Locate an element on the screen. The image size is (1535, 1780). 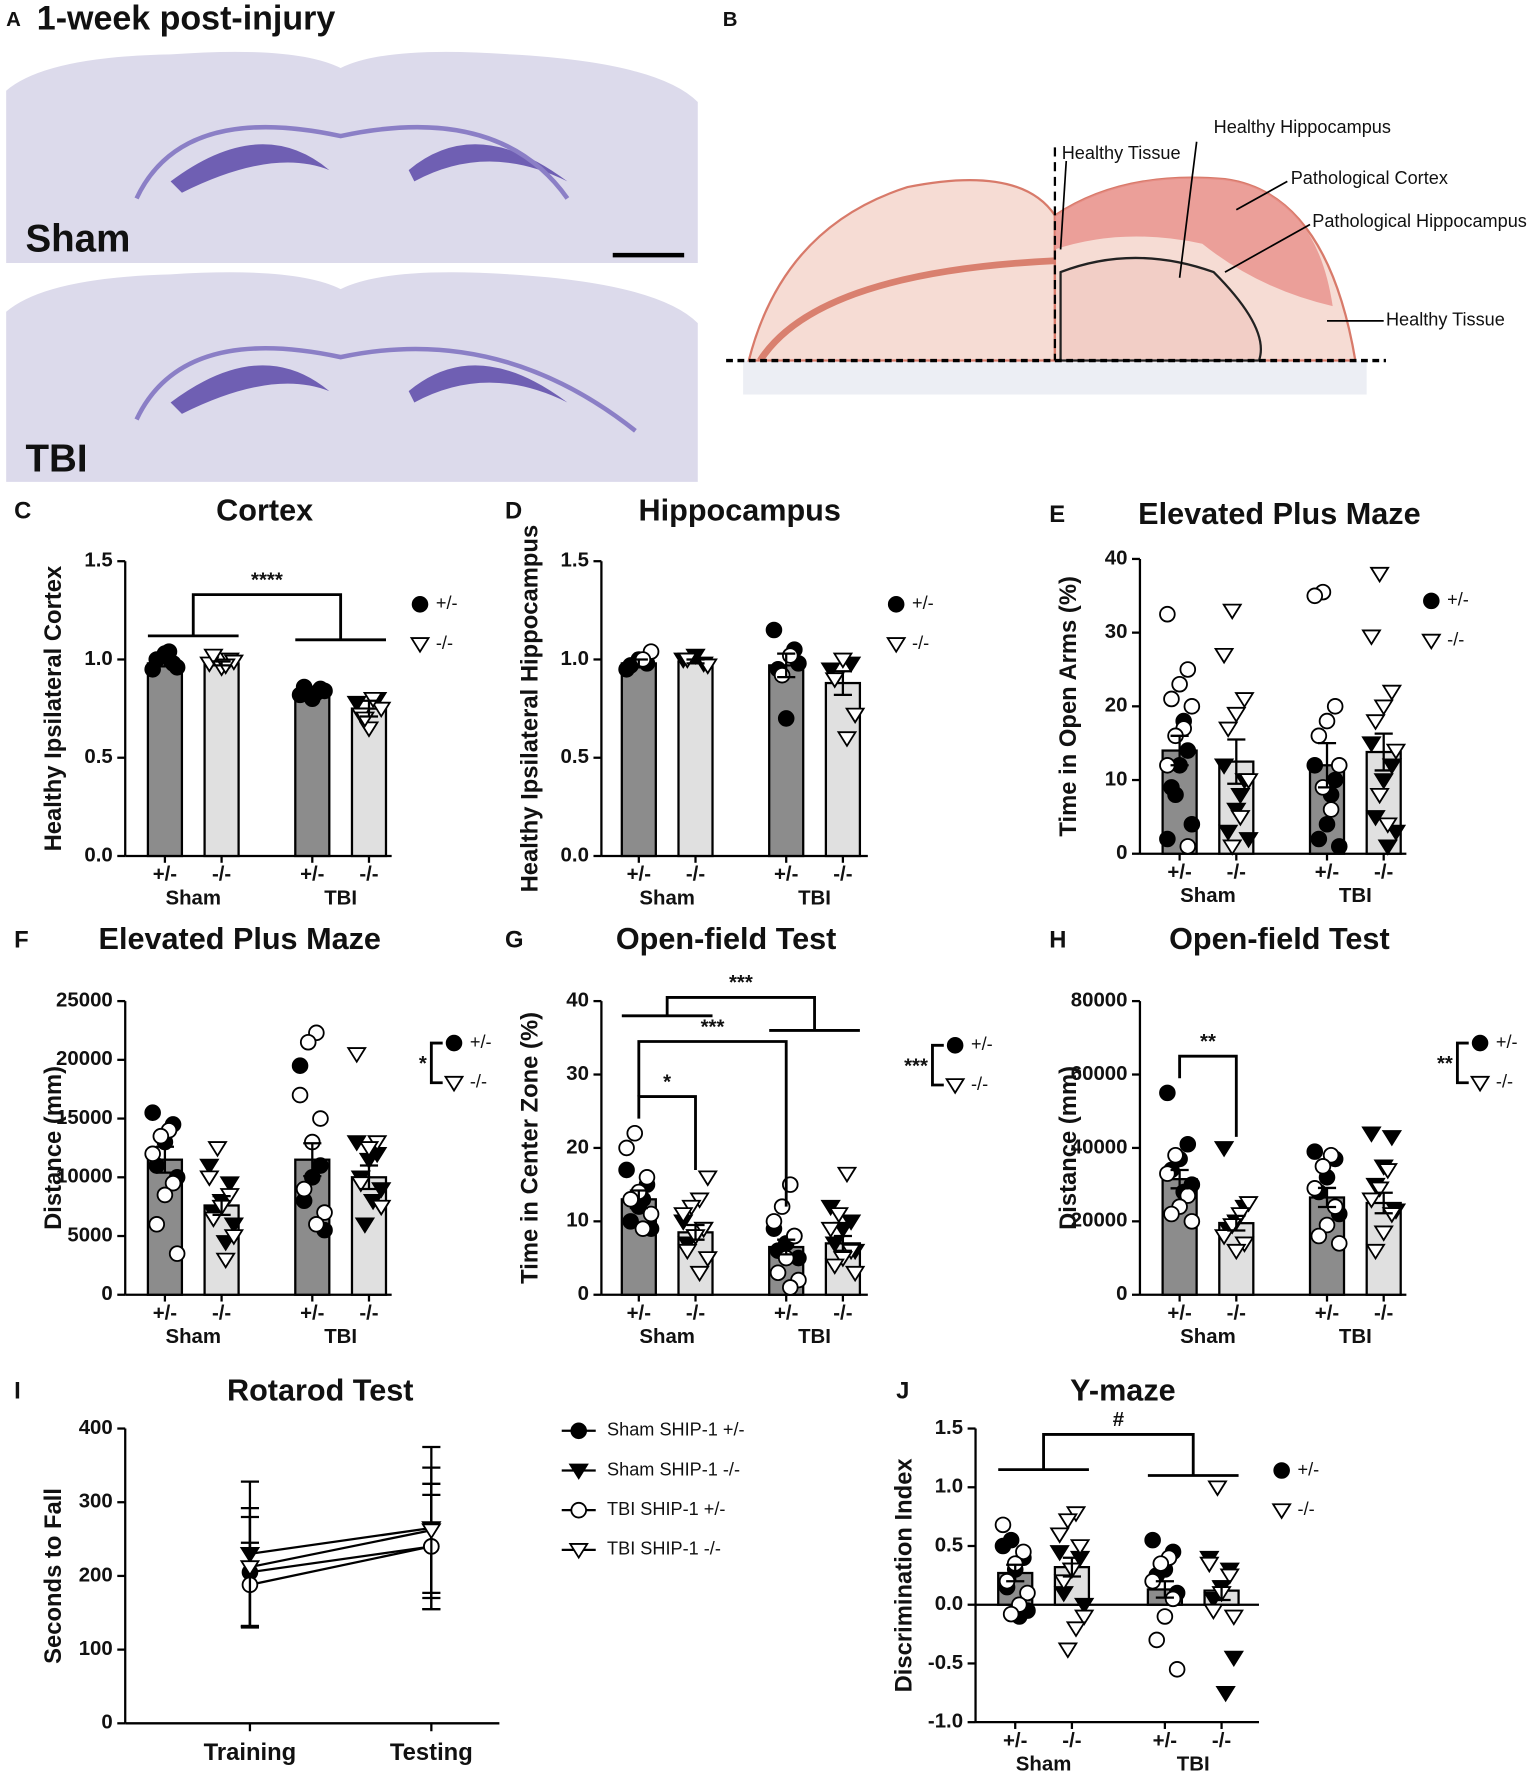
histology-title: 1-week post-injury is located at coordinates (186, 18).